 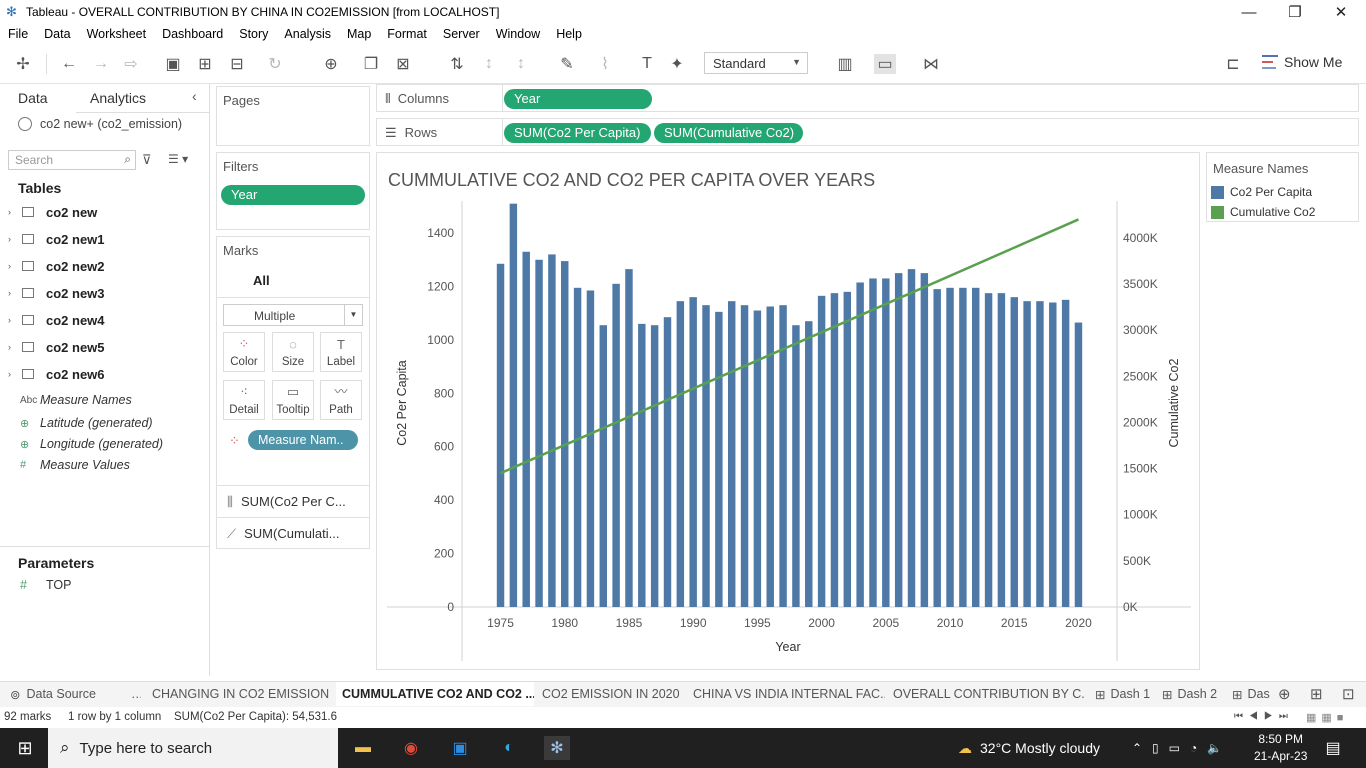 What do you see at coordinates (407, 34) in the screenshot?
I see `menu-format: Format` at bounding box center [407, 34].